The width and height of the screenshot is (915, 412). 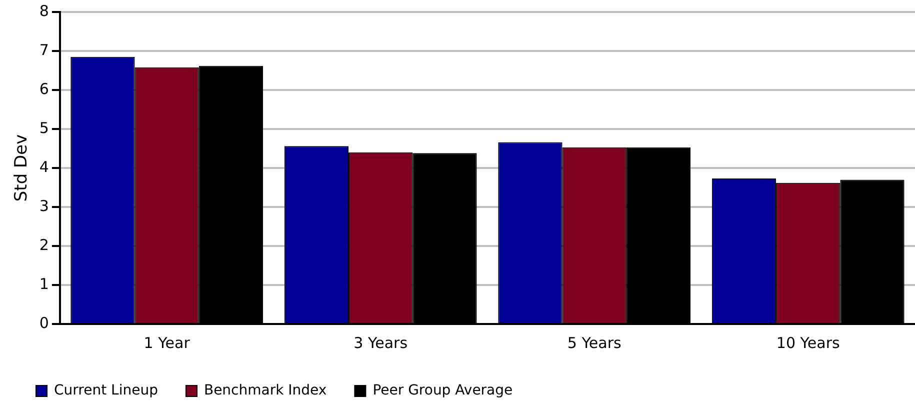 I want to click on legend-label: Peer Group Average, so click(x=442, y=390).